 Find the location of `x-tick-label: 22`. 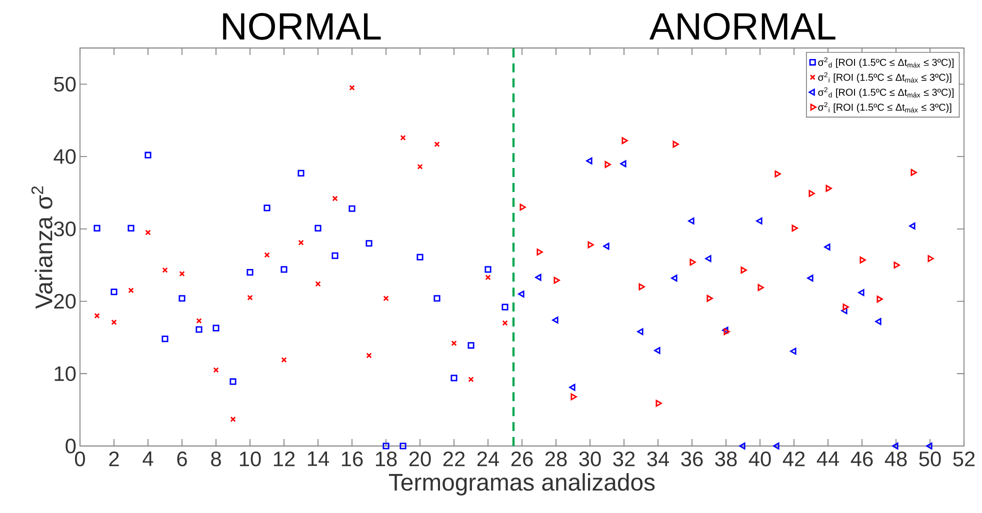

x-tick-label: 22 is located at coordinates (454, 459).